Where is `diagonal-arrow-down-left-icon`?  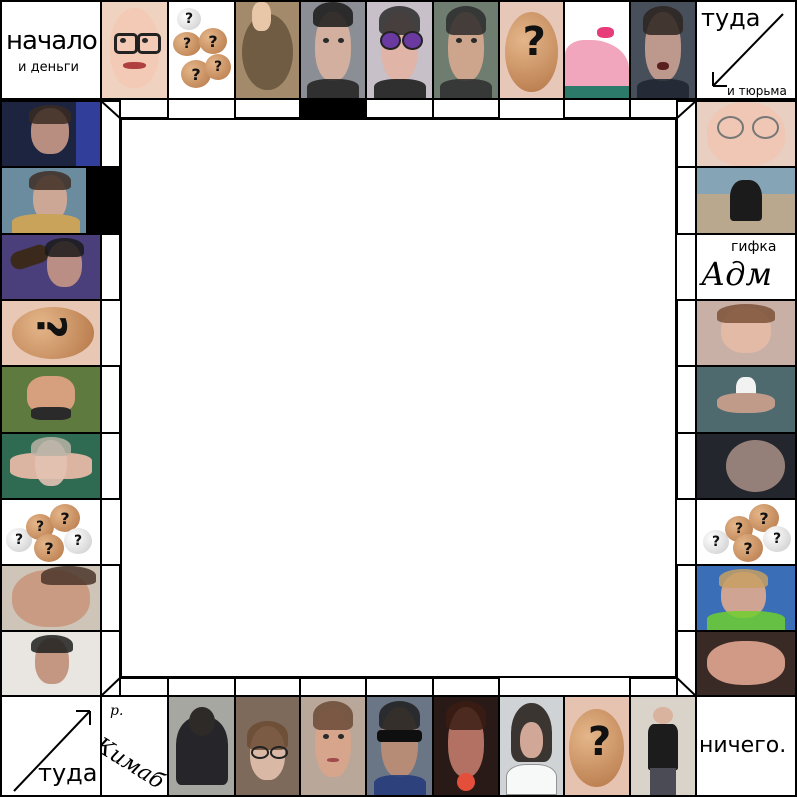 diagonal-arrow-down-left-icon is located at coordinates (748, 50).